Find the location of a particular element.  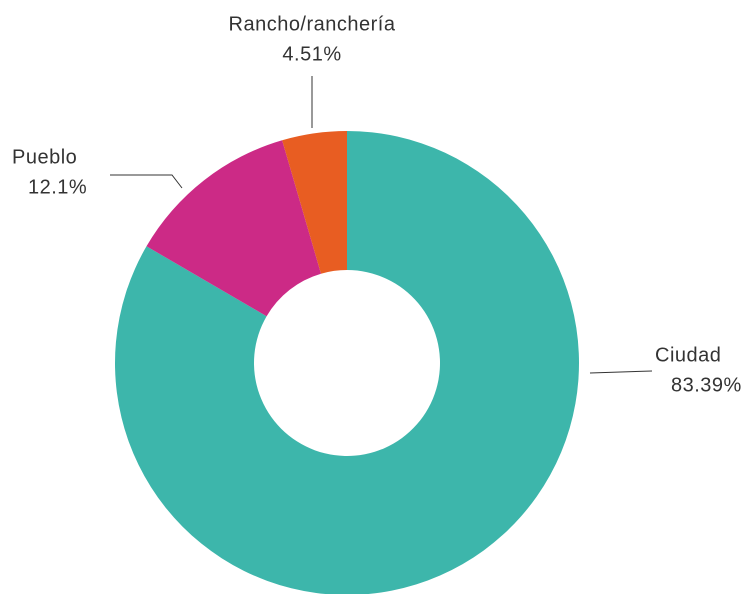

slice-label: Ciudad is located at coordinates (688, 355).